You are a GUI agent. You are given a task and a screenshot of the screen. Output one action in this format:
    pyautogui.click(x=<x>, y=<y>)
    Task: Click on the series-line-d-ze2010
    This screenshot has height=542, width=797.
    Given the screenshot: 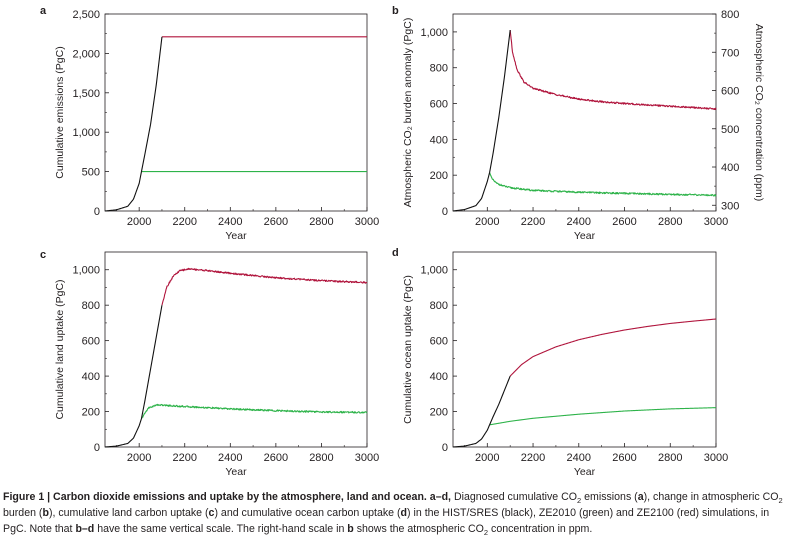 What is the action you would take?
    pyautogui.click(x=603, y=416)
    